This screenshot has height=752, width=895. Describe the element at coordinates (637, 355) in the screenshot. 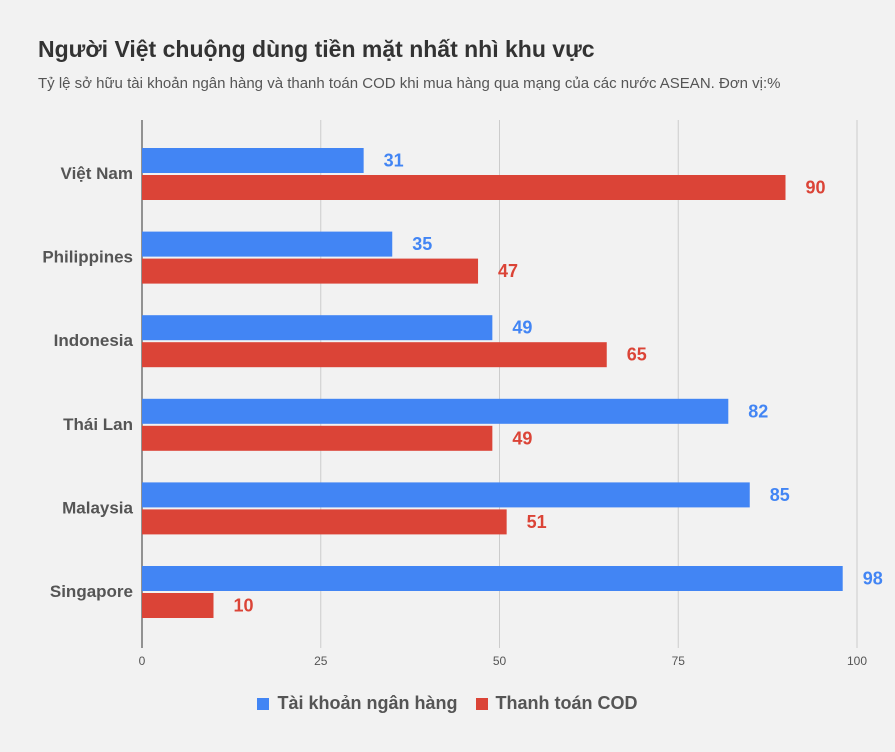

I see `data-label: 65` at that location.